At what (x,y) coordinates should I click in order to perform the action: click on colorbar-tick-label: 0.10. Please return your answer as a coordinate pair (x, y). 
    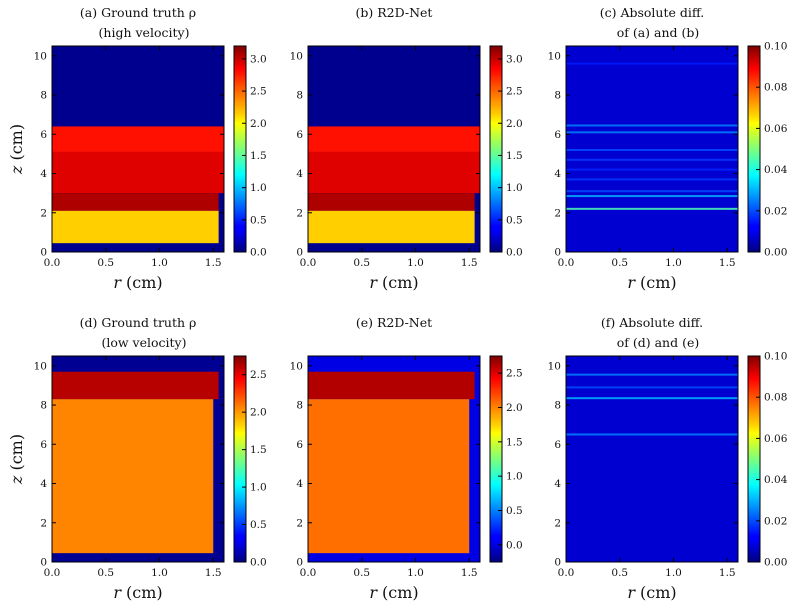
    Looking at the image, I should click on (775, 47).